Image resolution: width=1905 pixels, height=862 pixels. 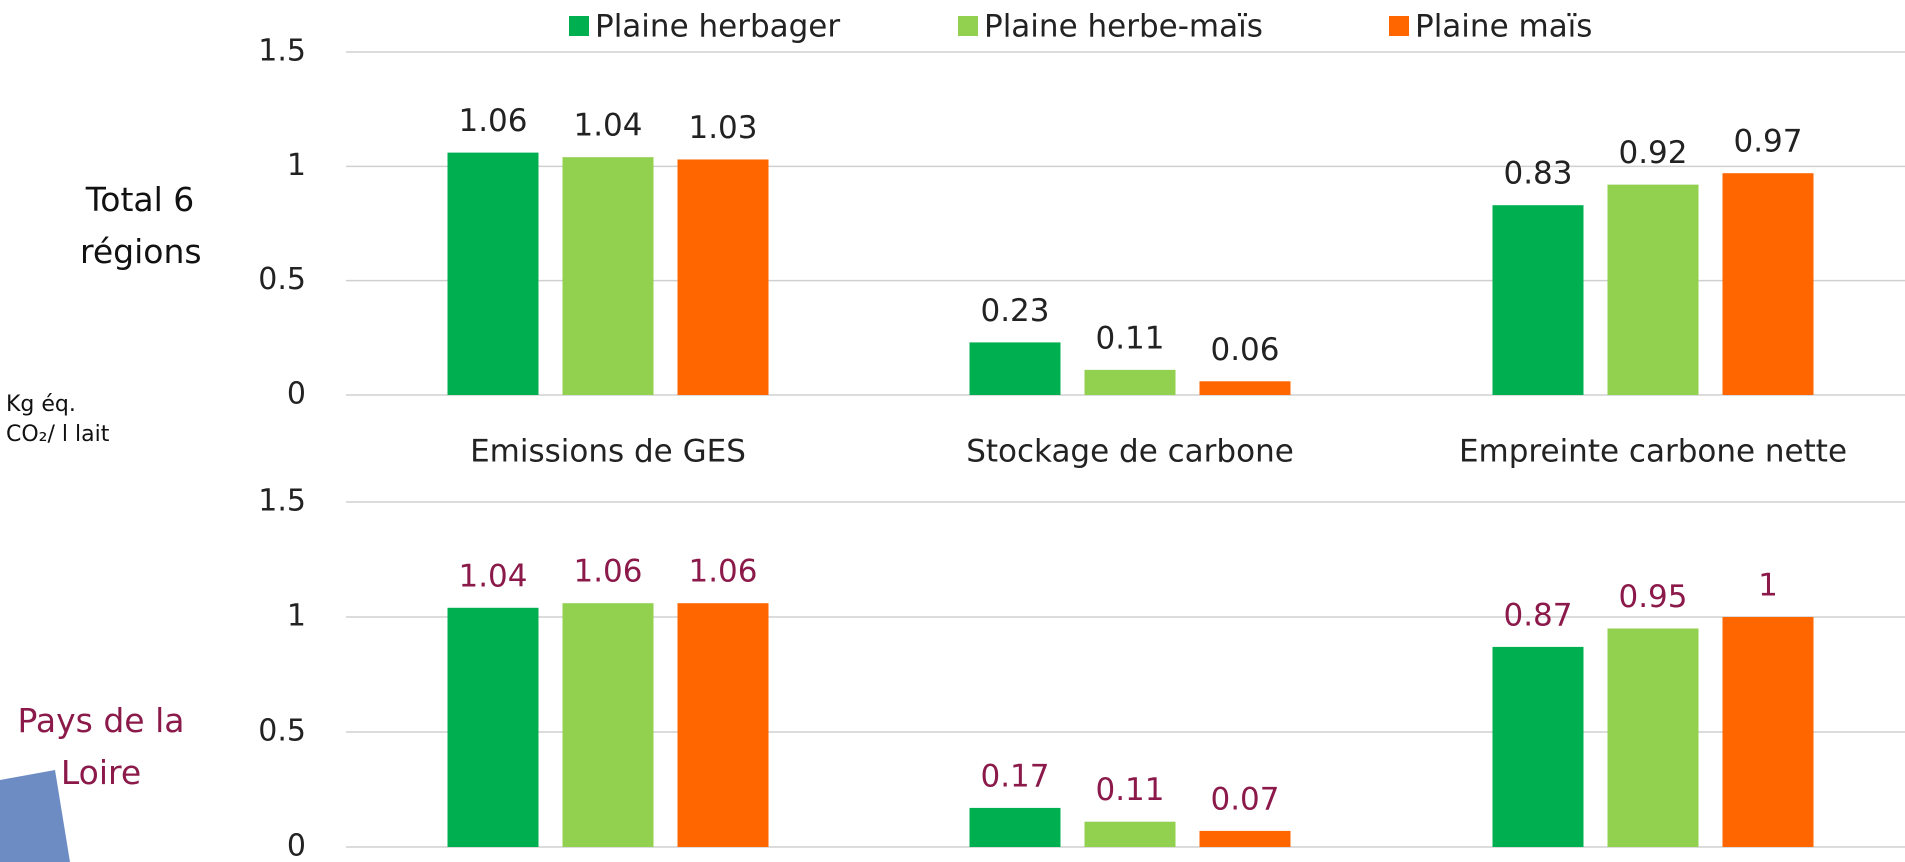 I want to click on data-label: 0.07, so click(x=1244, y=799).